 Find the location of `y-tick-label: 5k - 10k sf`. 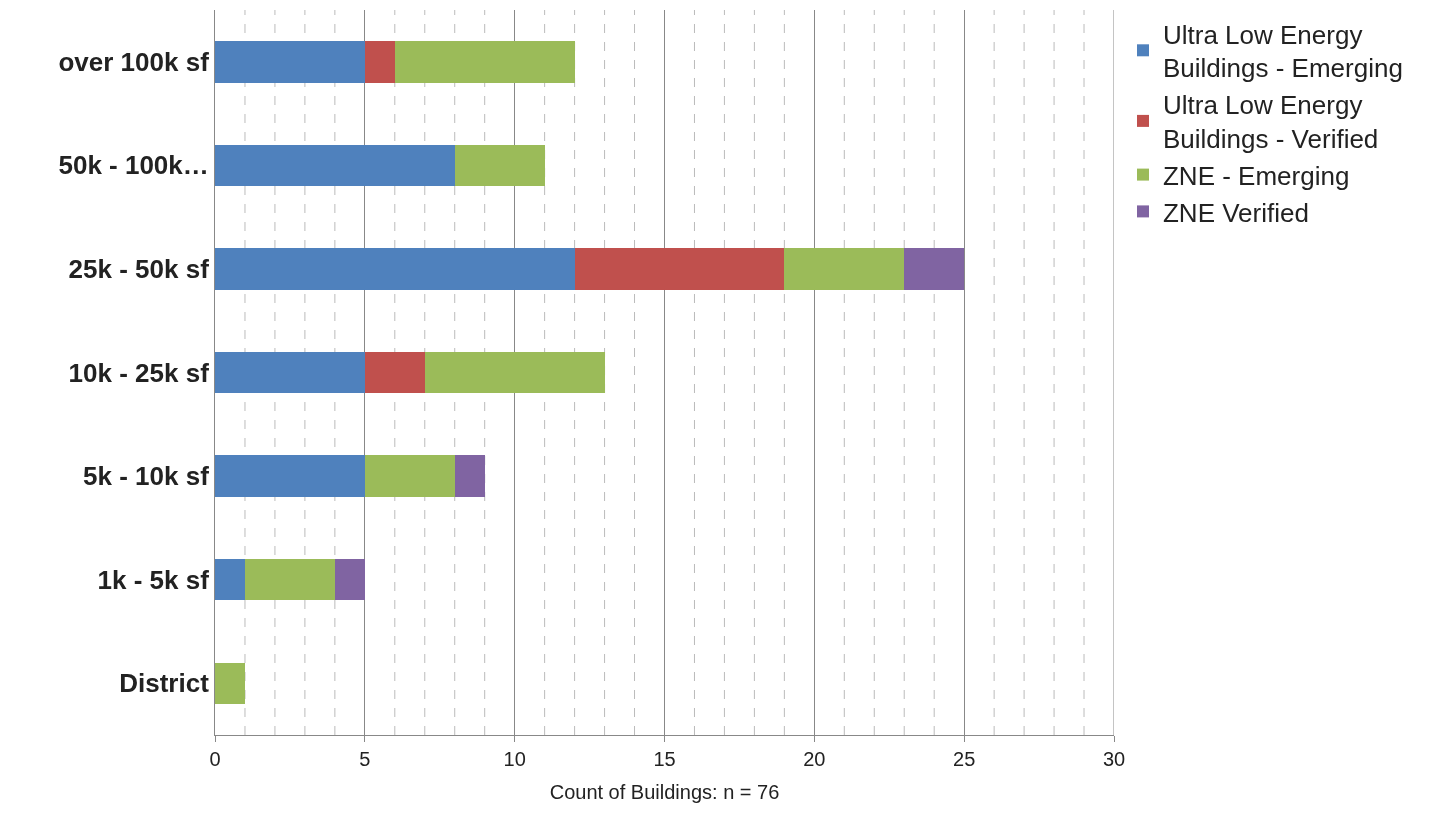

y-tick-label: 5k - 10k sf is located at coordinates (146, 476).